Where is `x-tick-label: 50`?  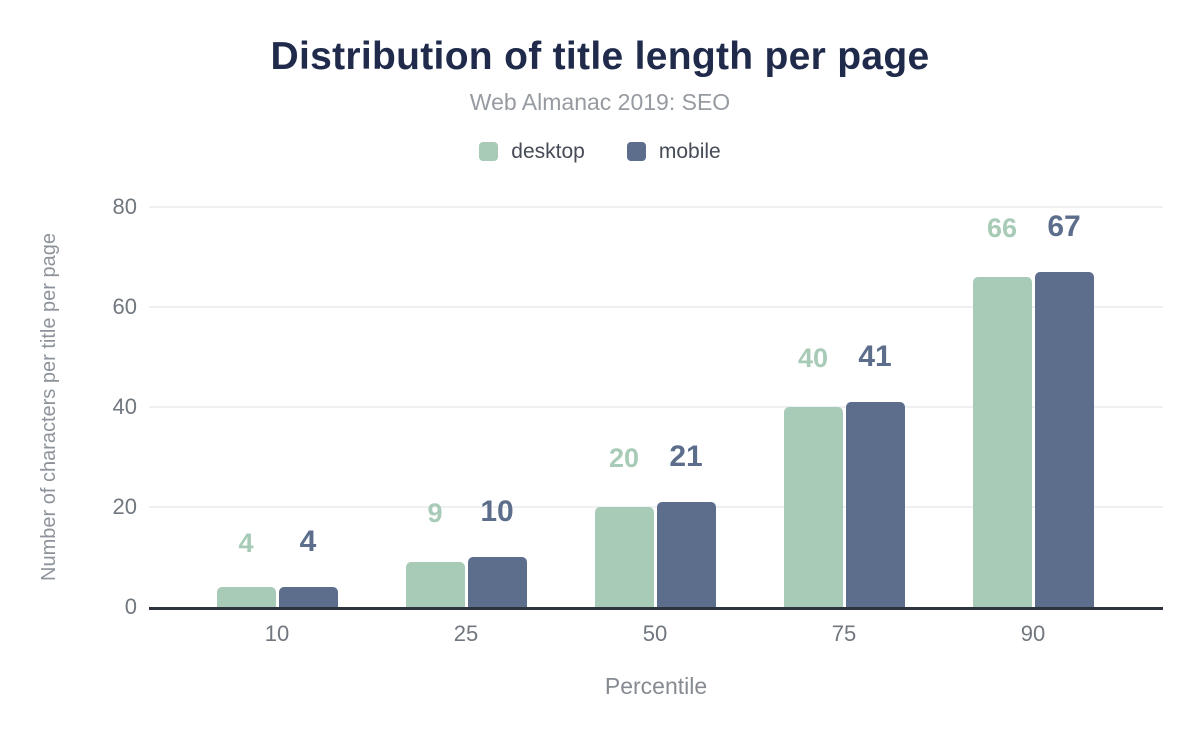 x-tick-label: 50 is located at coordinates (655, 633).